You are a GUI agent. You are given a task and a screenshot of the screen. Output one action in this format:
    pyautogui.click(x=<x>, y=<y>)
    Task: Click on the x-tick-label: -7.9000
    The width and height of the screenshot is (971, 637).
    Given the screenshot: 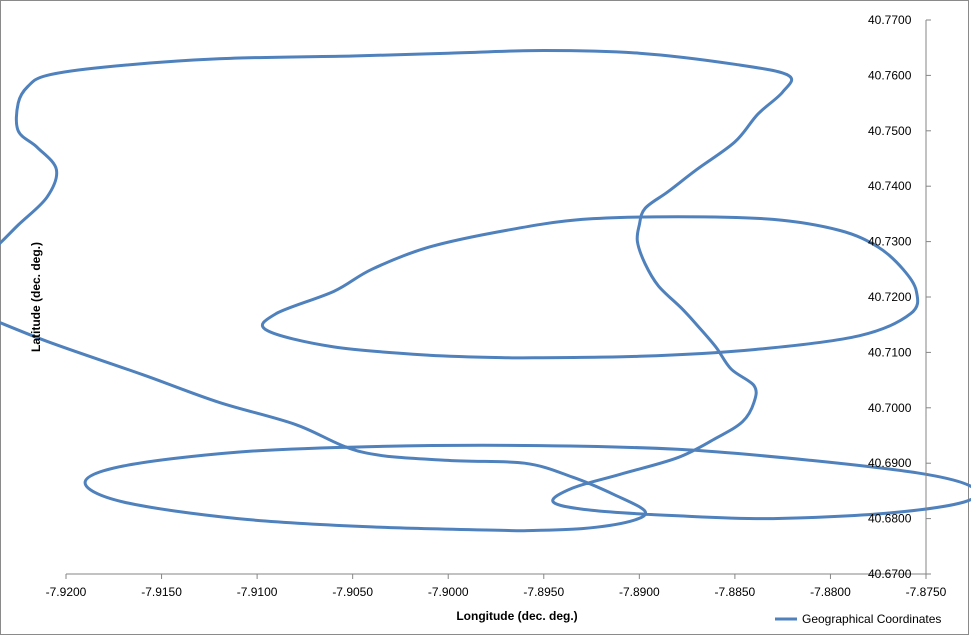 What is the action you would take?
    pyautogui.click(x=448, y=592)
    